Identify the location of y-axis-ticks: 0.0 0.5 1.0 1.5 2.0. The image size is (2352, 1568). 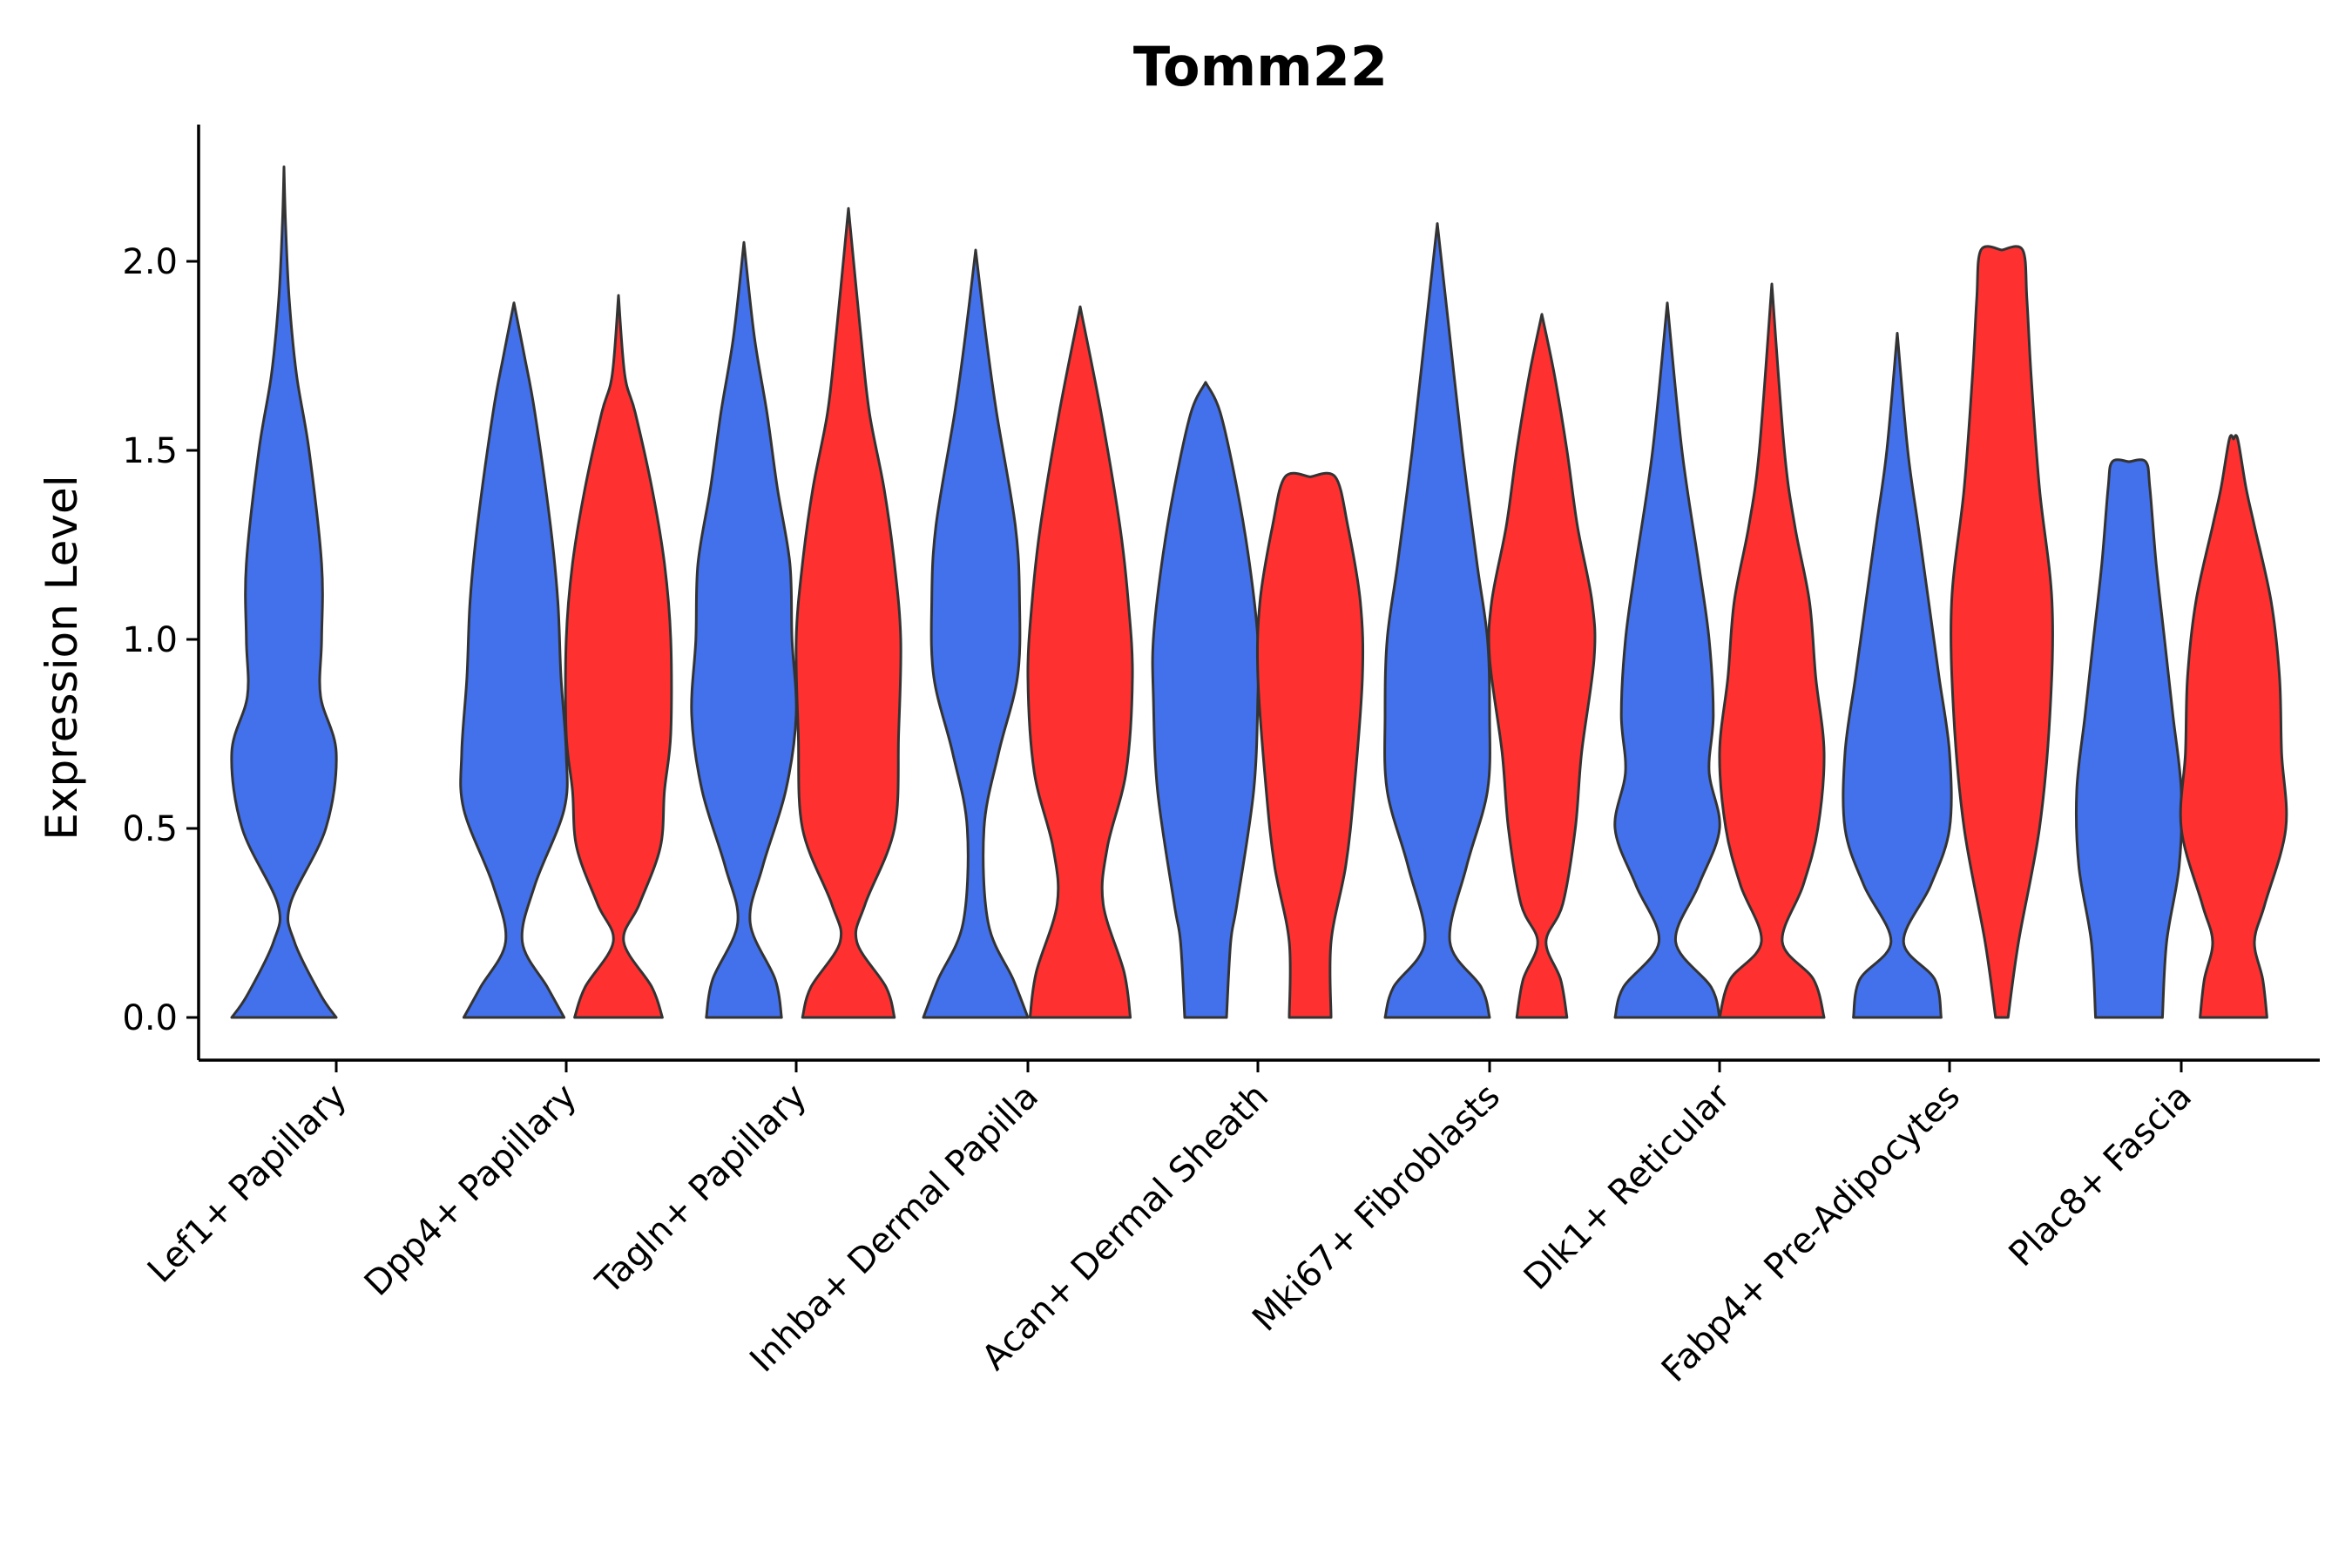
(161, 640).